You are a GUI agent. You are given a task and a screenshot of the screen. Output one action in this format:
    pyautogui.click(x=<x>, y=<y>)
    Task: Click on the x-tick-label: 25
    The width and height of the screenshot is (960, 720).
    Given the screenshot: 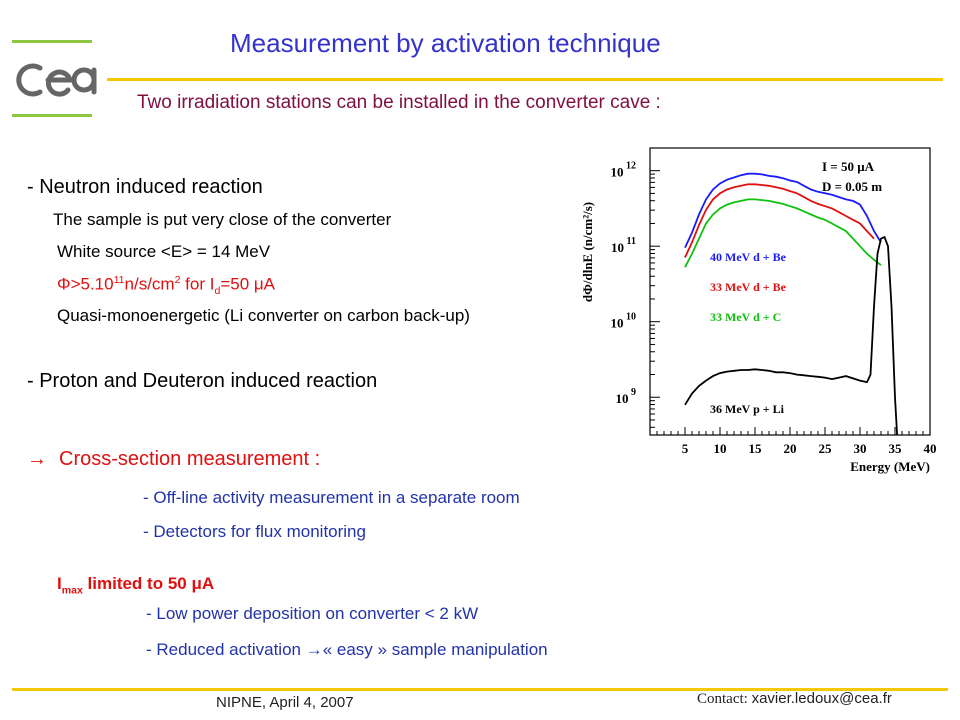 What is the action you would take?
    pyautogui.click(x=826, y=448)
    